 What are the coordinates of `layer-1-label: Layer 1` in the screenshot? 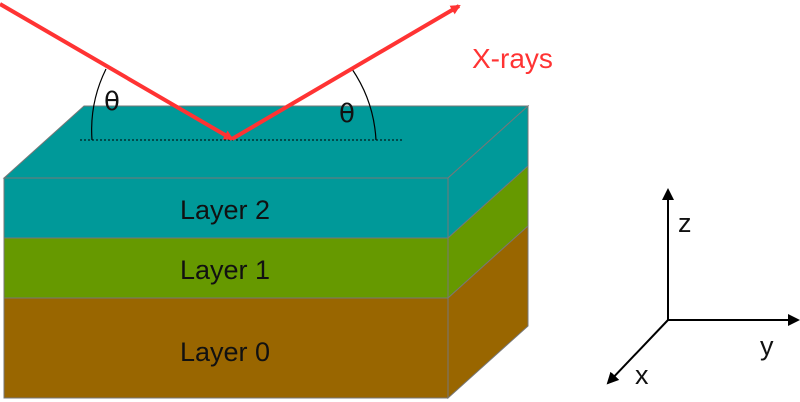 It's located at (225, 270).